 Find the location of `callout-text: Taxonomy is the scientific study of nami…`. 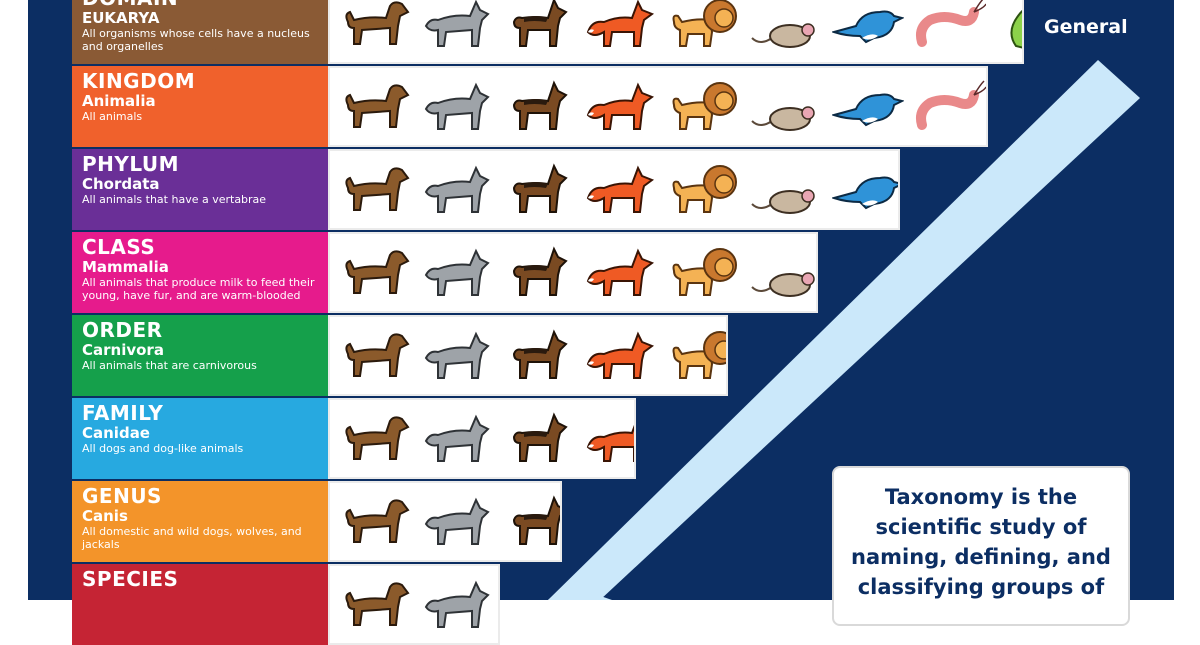

callout-text: Taxonomy is the scientific study of nami… is located at coordinates (981, 542).